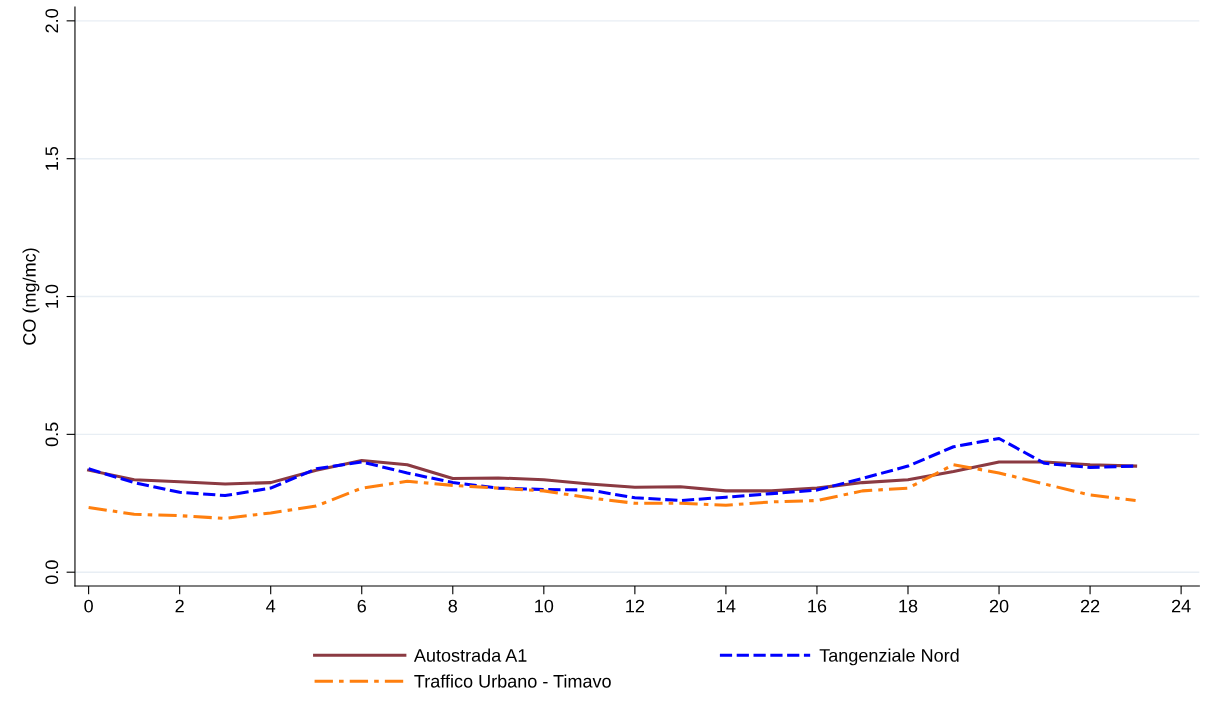 The width and height of the screenshot is (1209, 706). I want to click on legend-label: Traffico Urbano - Timavo, so click(512, 681).